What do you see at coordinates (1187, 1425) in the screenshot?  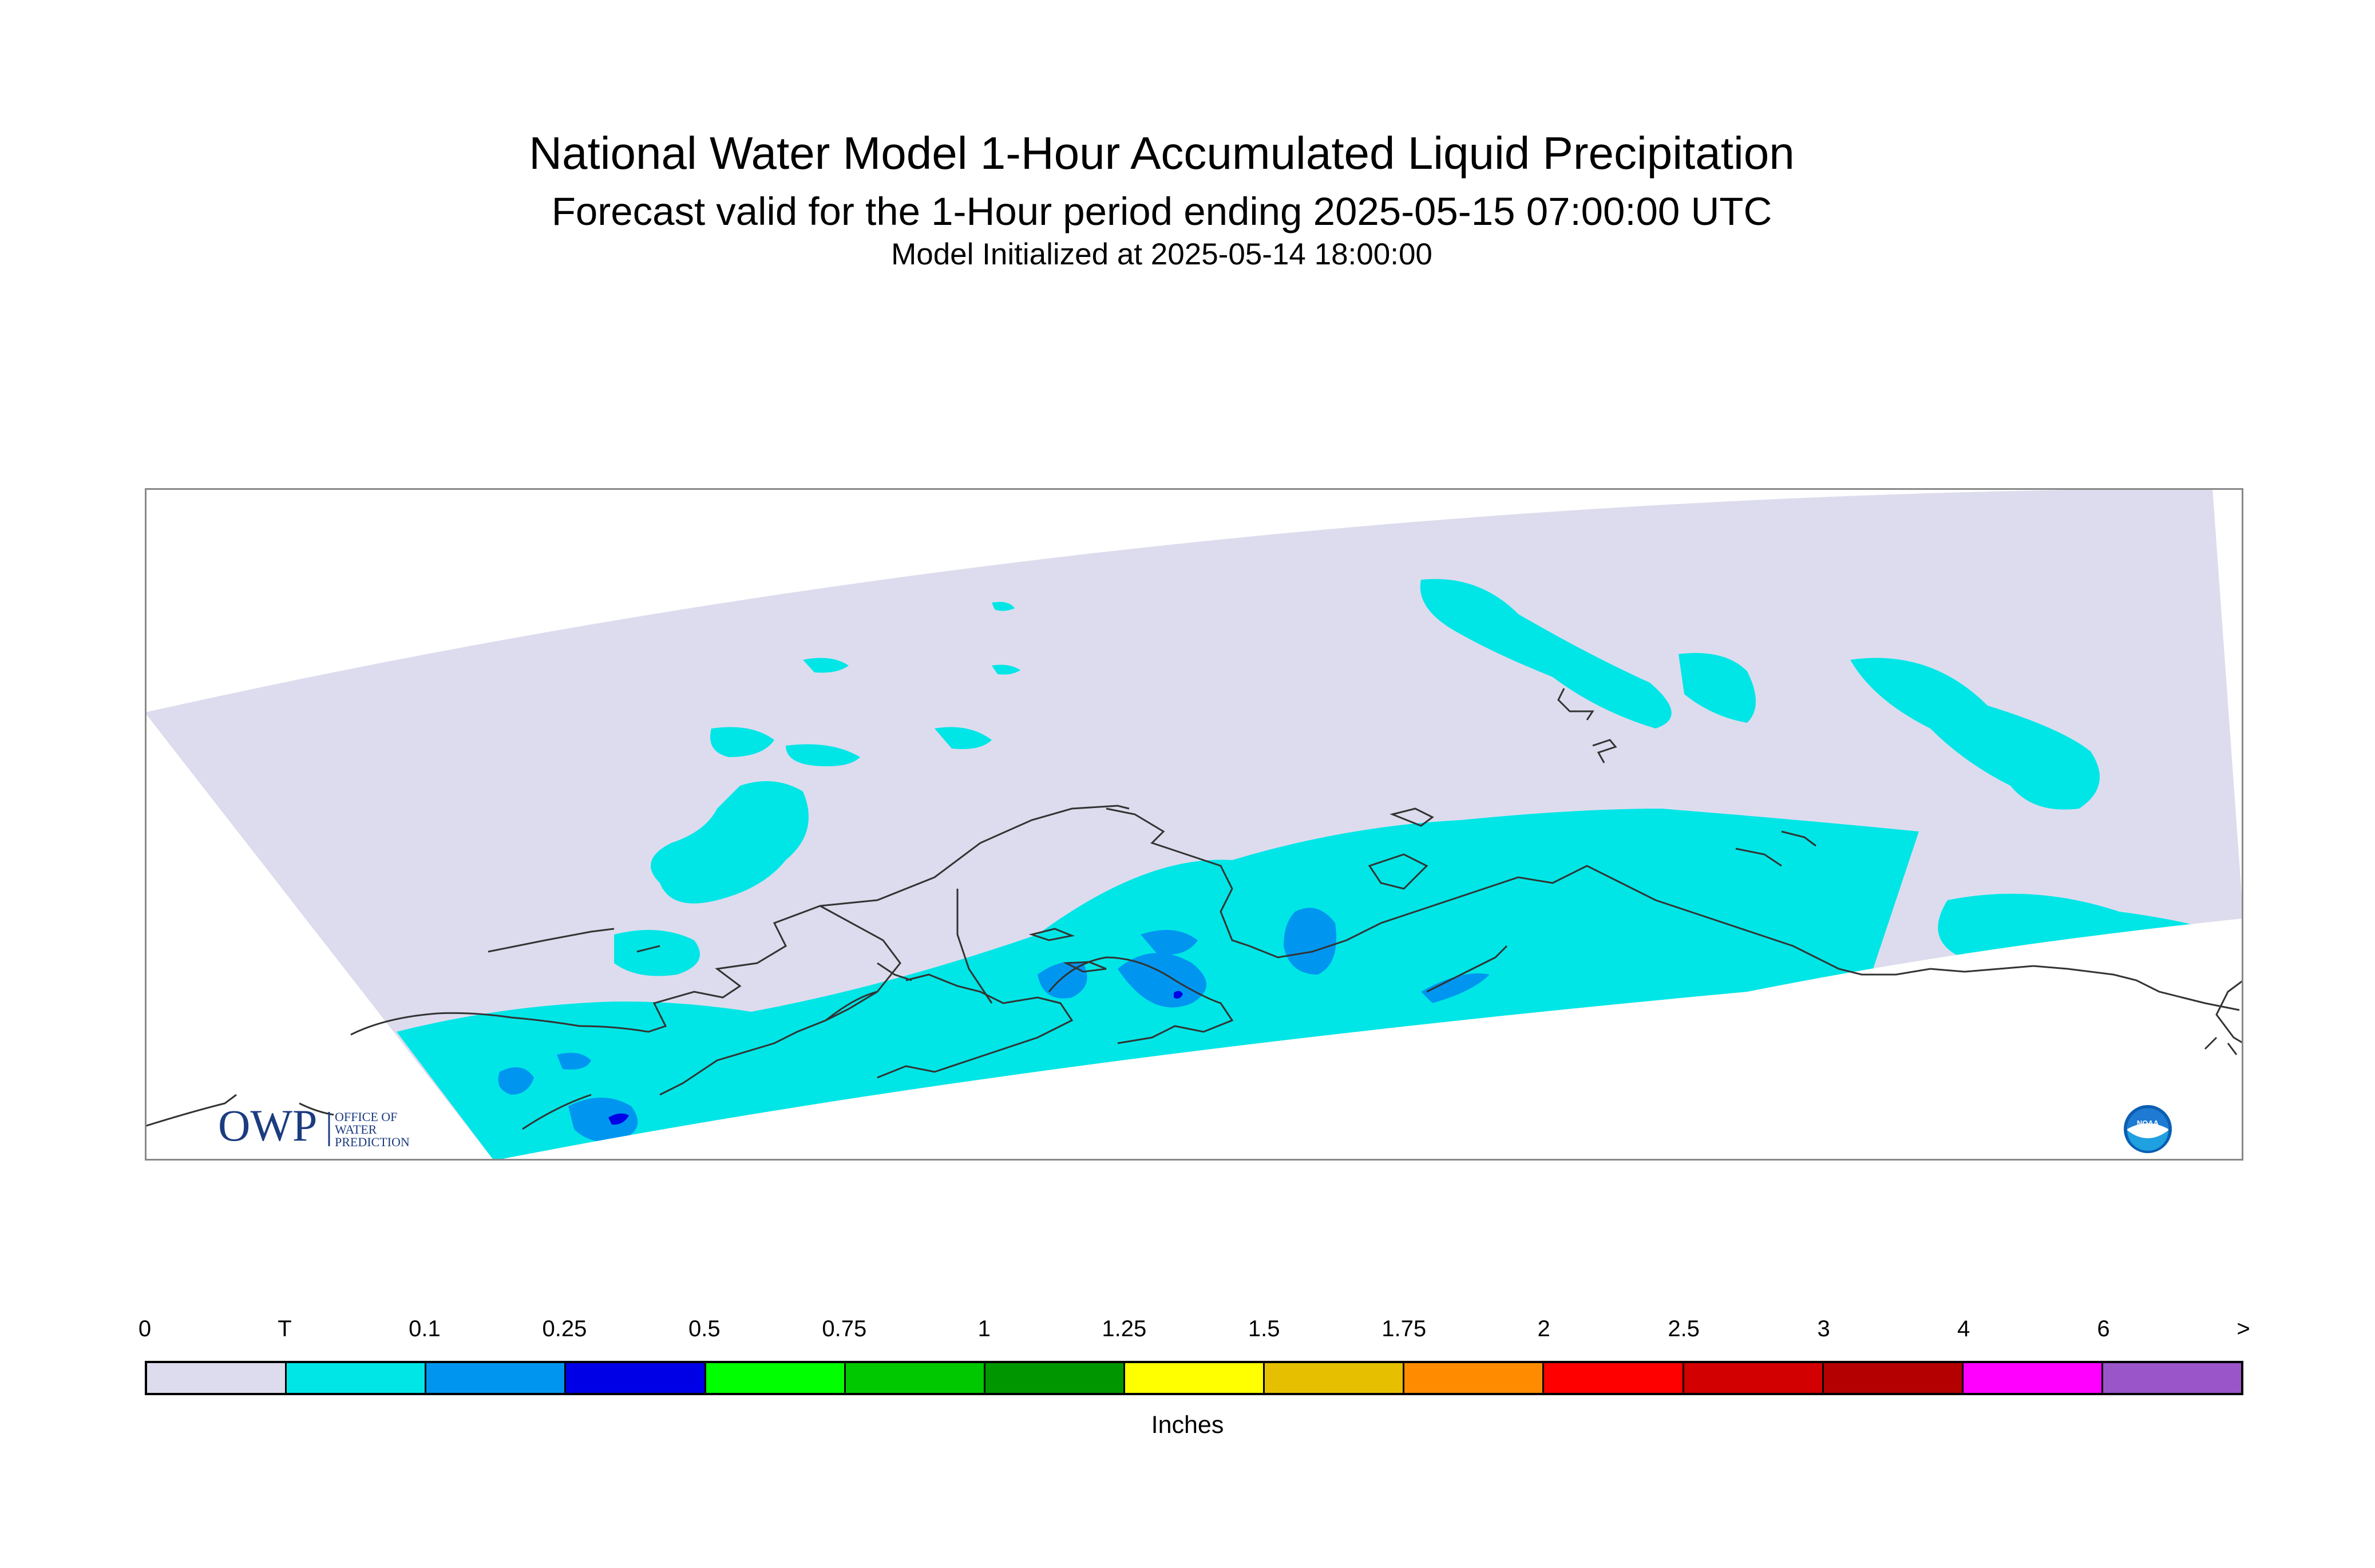 I see `legend-units-label: Inches` at bounding box center [1187, 1425].